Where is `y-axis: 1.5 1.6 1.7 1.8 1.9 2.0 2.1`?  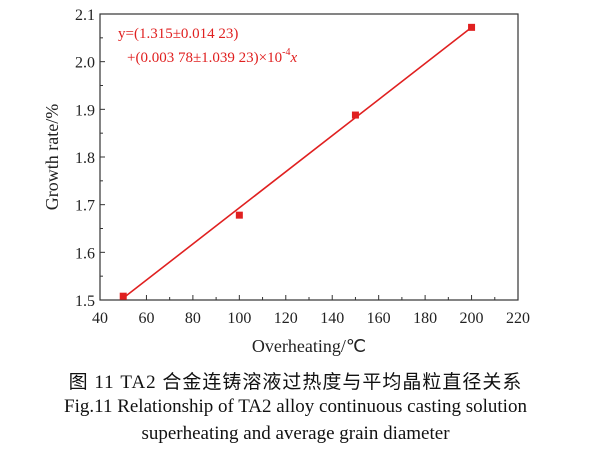
y-axis: 1.5 1.6 1.7 1.8 1.9 2.0 2.1 is located at coordinates (90, 158).